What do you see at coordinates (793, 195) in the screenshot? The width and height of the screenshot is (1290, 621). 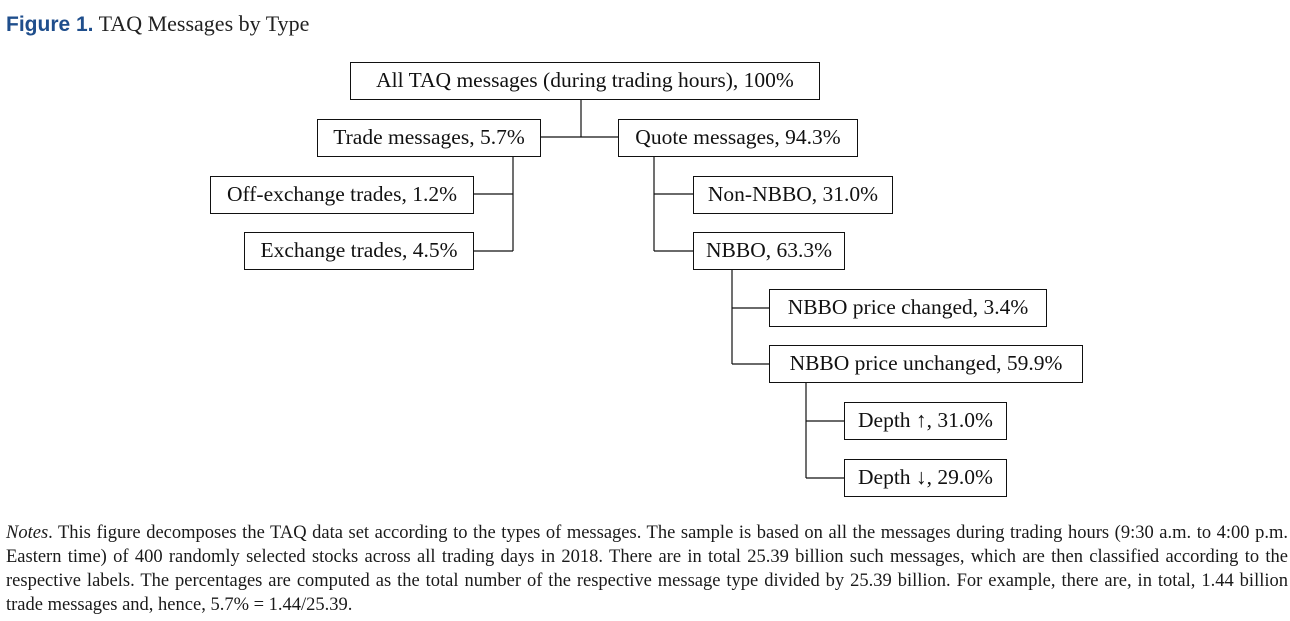 I see `node-non-nbbo: Non-NBBO, 31.0%` at bounding box center [793, 195].